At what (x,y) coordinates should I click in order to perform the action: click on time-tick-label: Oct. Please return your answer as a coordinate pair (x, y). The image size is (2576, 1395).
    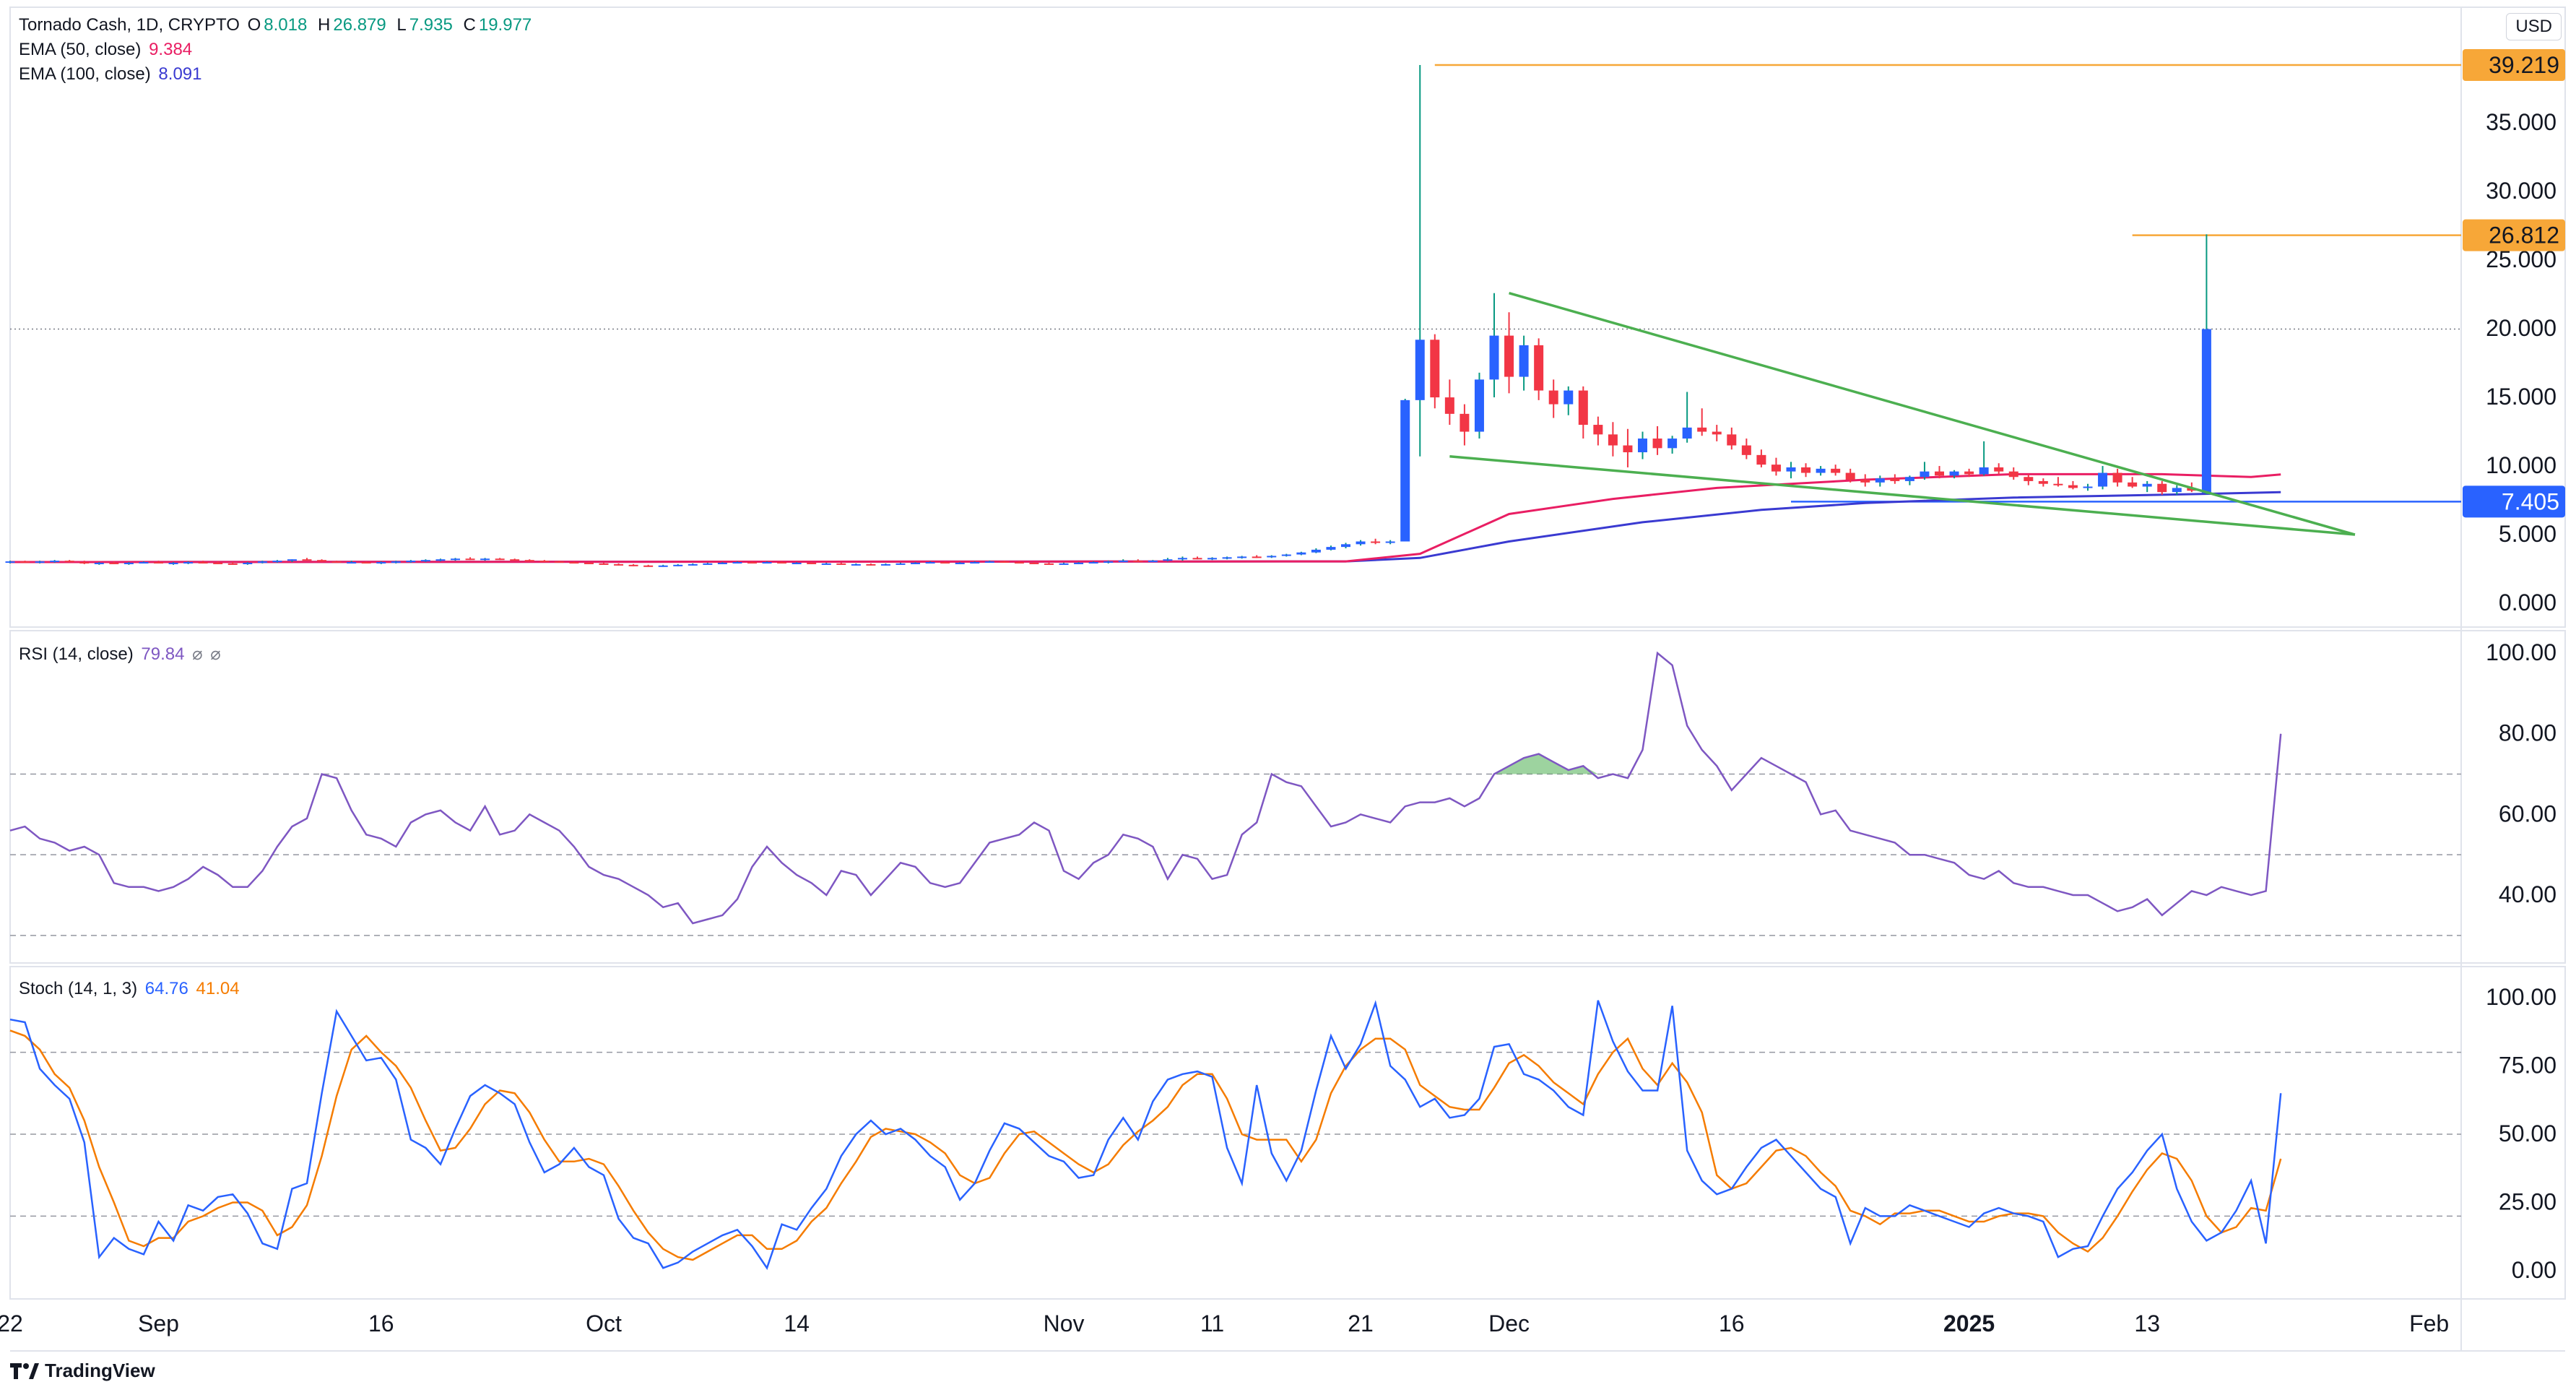
    Looking at the image, I should click on (604, 1323).